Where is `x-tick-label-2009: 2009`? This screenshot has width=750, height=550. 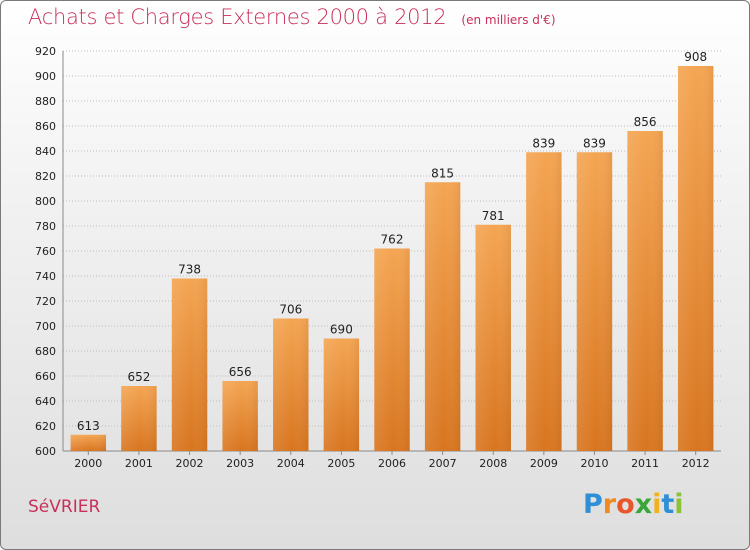
x-tick-label-2009: 2009 is located at coordinates (544, 463).